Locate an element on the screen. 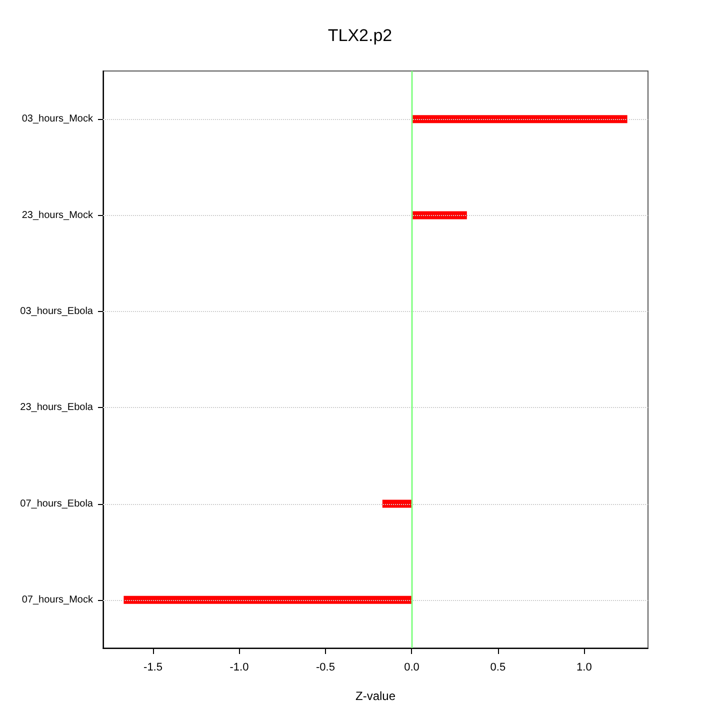 Image resolution: width=720 pixels, height=720 pixels. y-tick-label: 23_hours_Ebola is located at coordinates (57, 408).